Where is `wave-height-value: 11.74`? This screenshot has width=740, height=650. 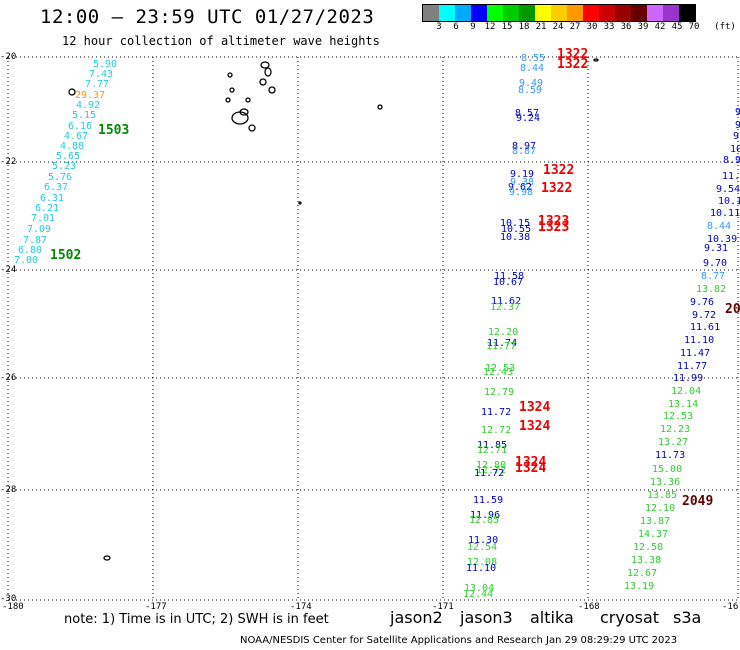
wave-height-value: 11.74 is located at coordinates (502, 343).